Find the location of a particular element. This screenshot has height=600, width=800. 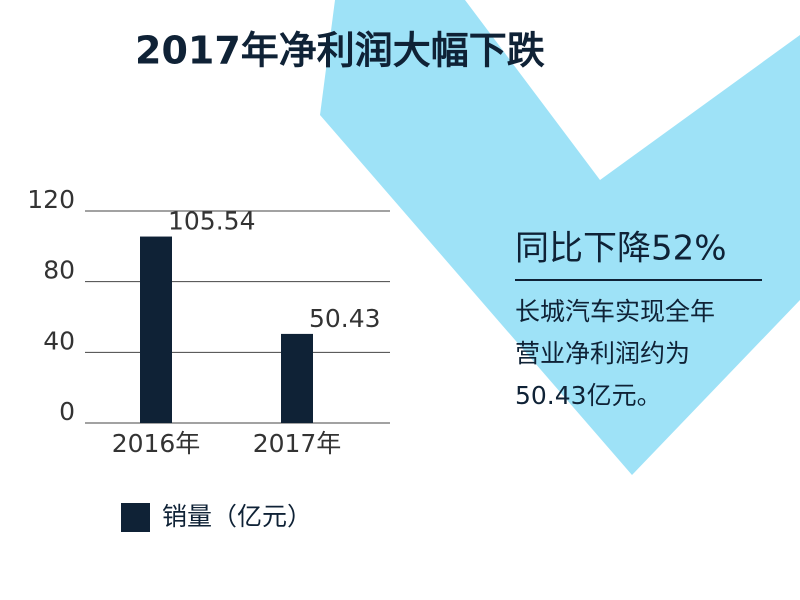

body-text: 50.43亿元。 is located at coordinates (588, 395).